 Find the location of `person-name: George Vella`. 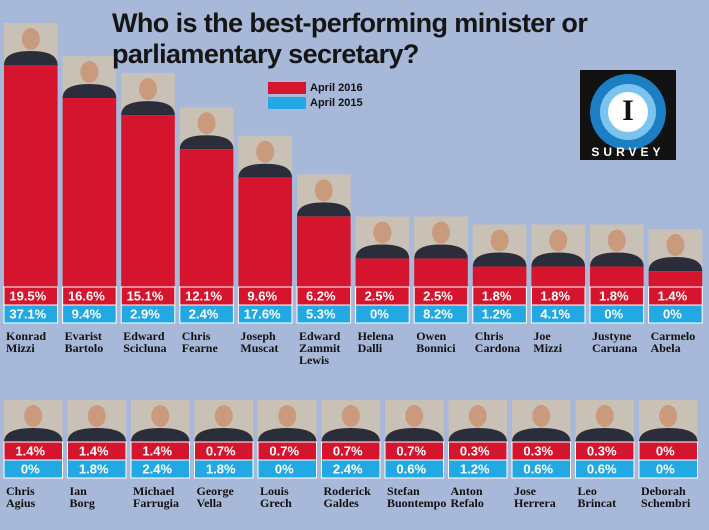

person-name: George Vella is located at coordinates (215, 497).